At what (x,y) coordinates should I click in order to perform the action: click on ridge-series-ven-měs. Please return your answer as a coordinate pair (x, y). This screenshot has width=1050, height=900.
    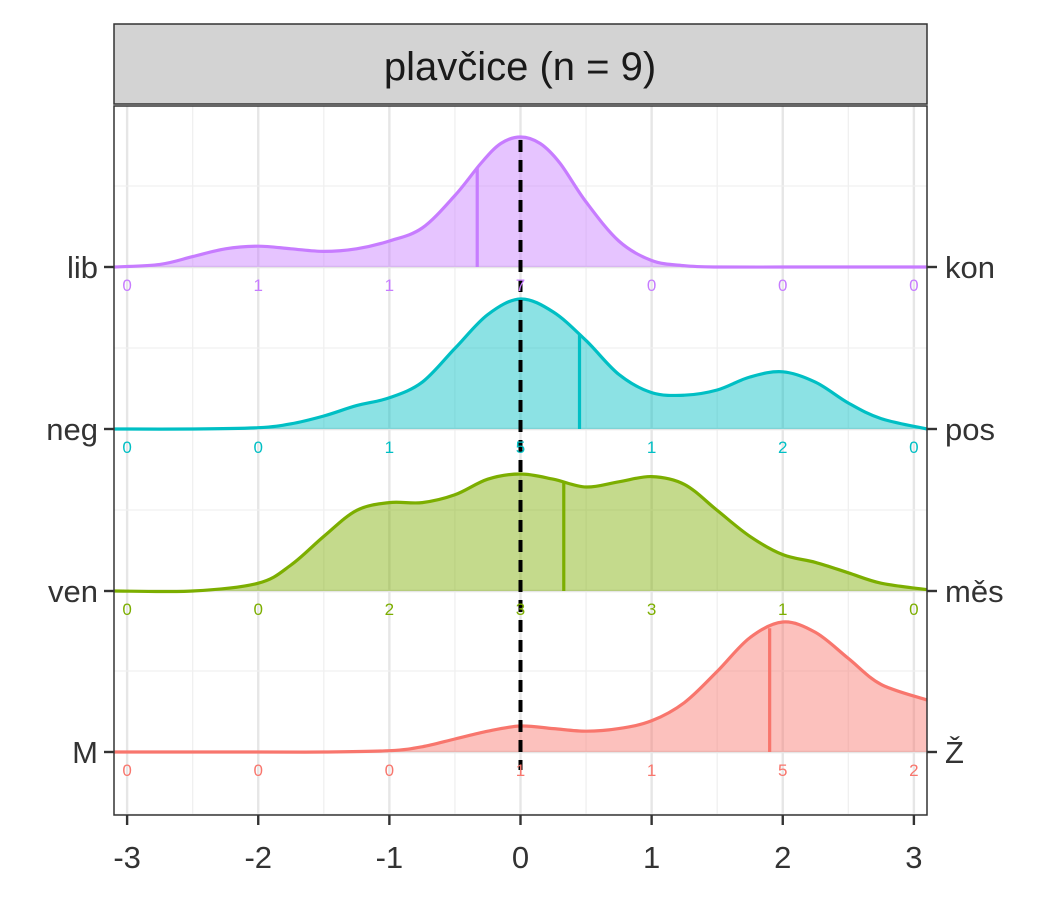
    Looking at the image, I should click on (520, 533).